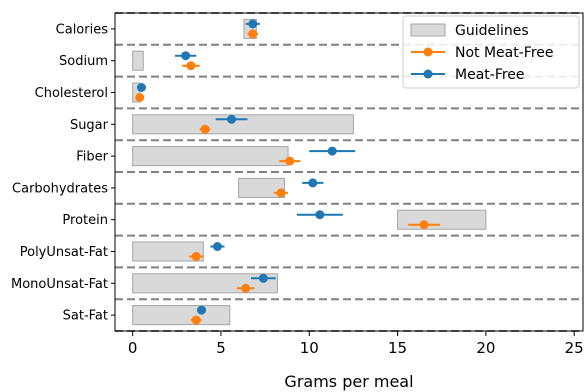 The height and width of the screenshot is (392, 586). What do you see at coordinates (85, 220) in the screenshot?
I see `y-tick-label: Protein` at bounding box center [85, 220].